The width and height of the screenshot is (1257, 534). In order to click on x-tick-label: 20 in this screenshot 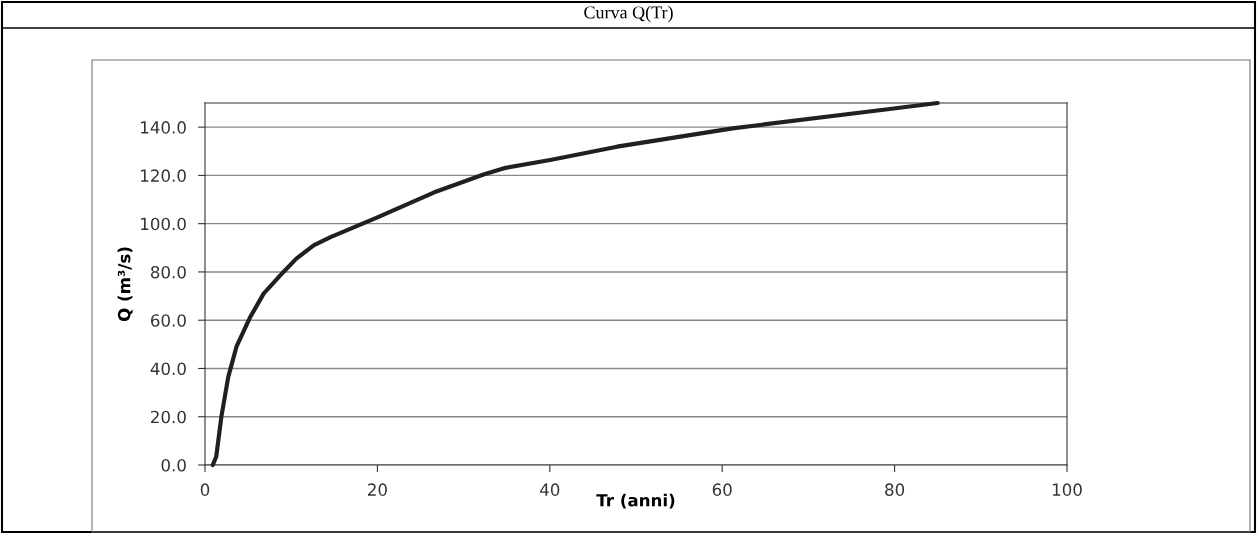, I will do `click(377, 489)`.